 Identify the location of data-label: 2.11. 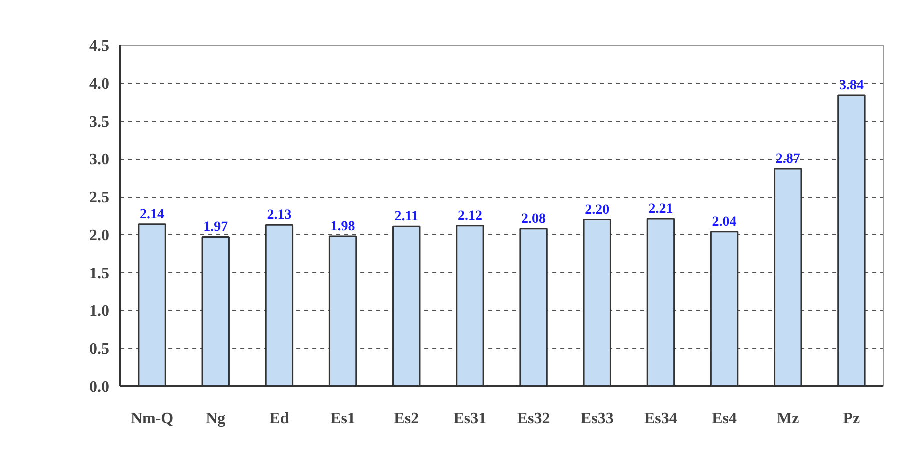
(406, 217).